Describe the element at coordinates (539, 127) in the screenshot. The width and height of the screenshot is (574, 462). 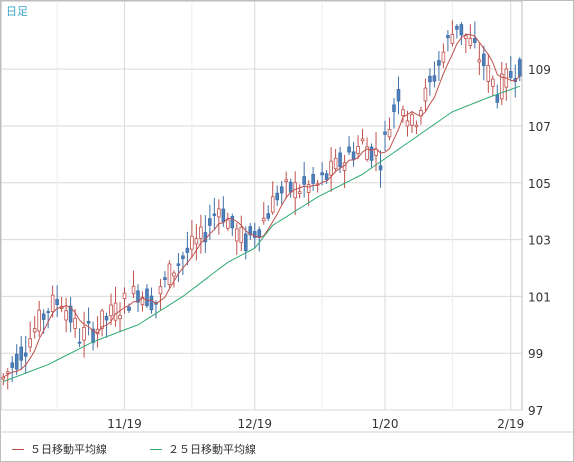
I see `y-tick-label: 107` at that location.